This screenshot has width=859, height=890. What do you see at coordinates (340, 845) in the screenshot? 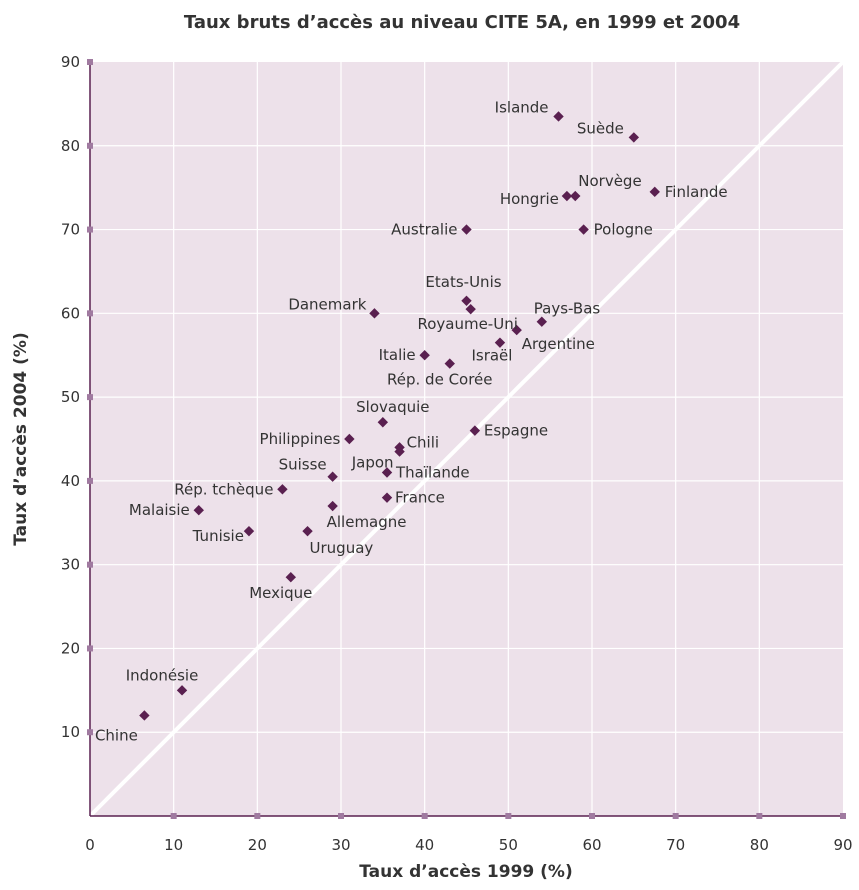
I see `x-tick-label-30: 30` at bounding box center [340, 845].